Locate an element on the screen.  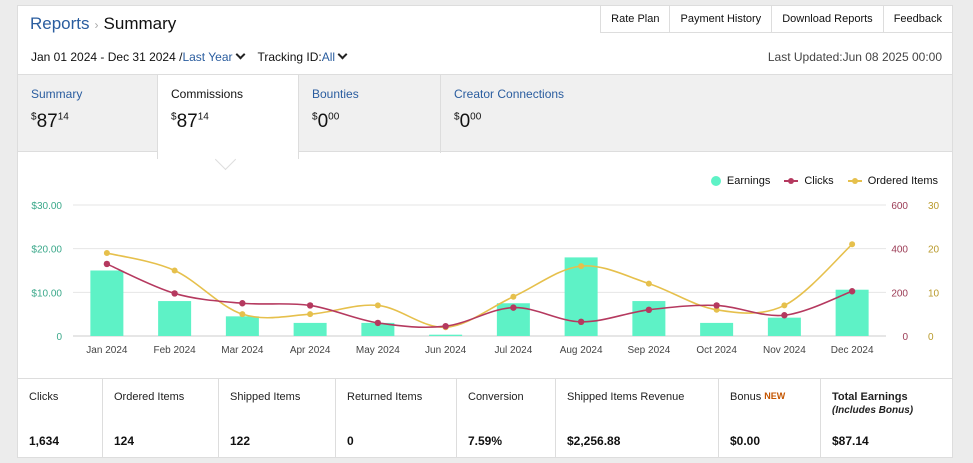
new-badge: NEW is located at coordinates (775, 396).